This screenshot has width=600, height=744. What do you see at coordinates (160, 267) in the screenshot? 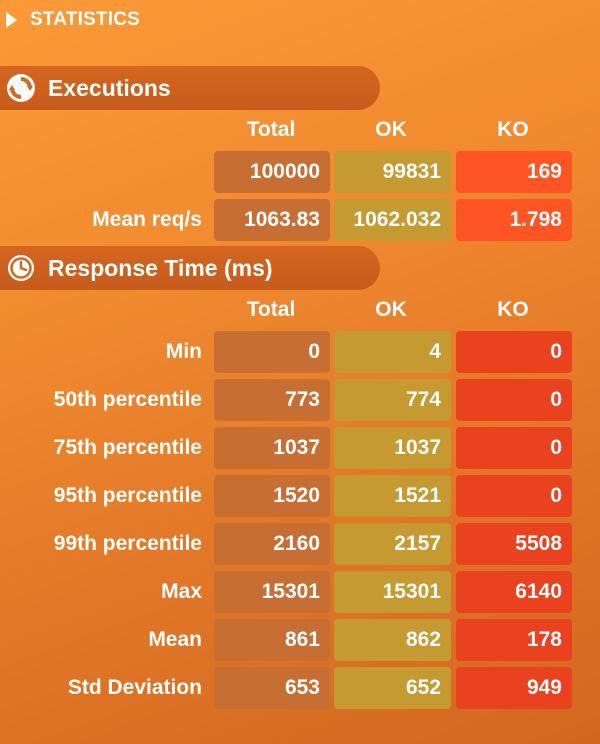
I see `response-time-title: Response Time (ms)` at bounding box center [160, 267].